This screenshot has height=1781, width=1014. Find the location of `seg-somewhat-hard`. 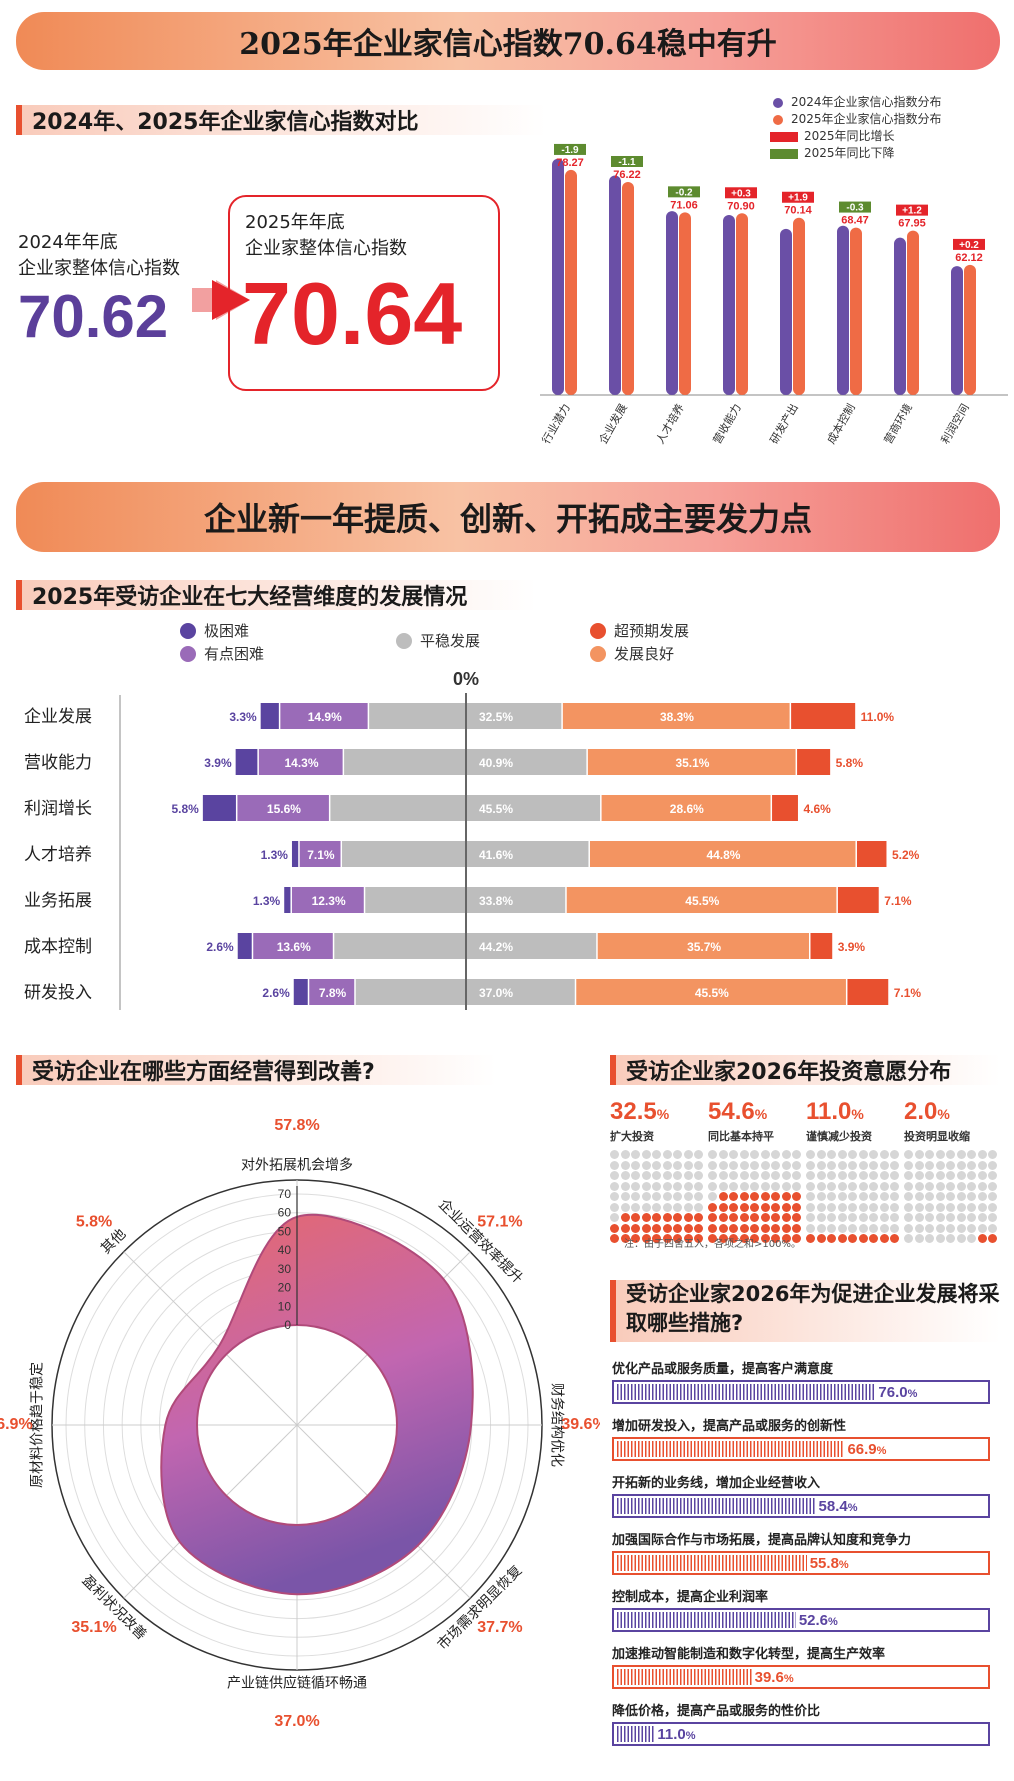

seg-somewhat-hard is located at coordinates (283, 808).